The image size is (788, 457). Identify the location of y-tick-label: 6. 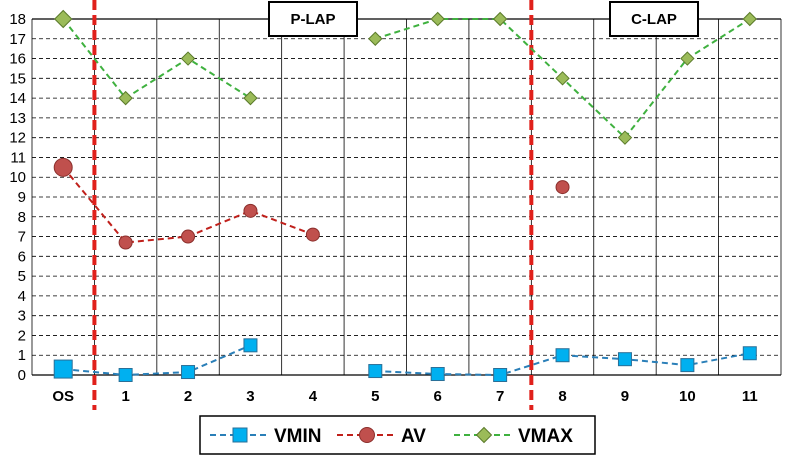
(22, 256).